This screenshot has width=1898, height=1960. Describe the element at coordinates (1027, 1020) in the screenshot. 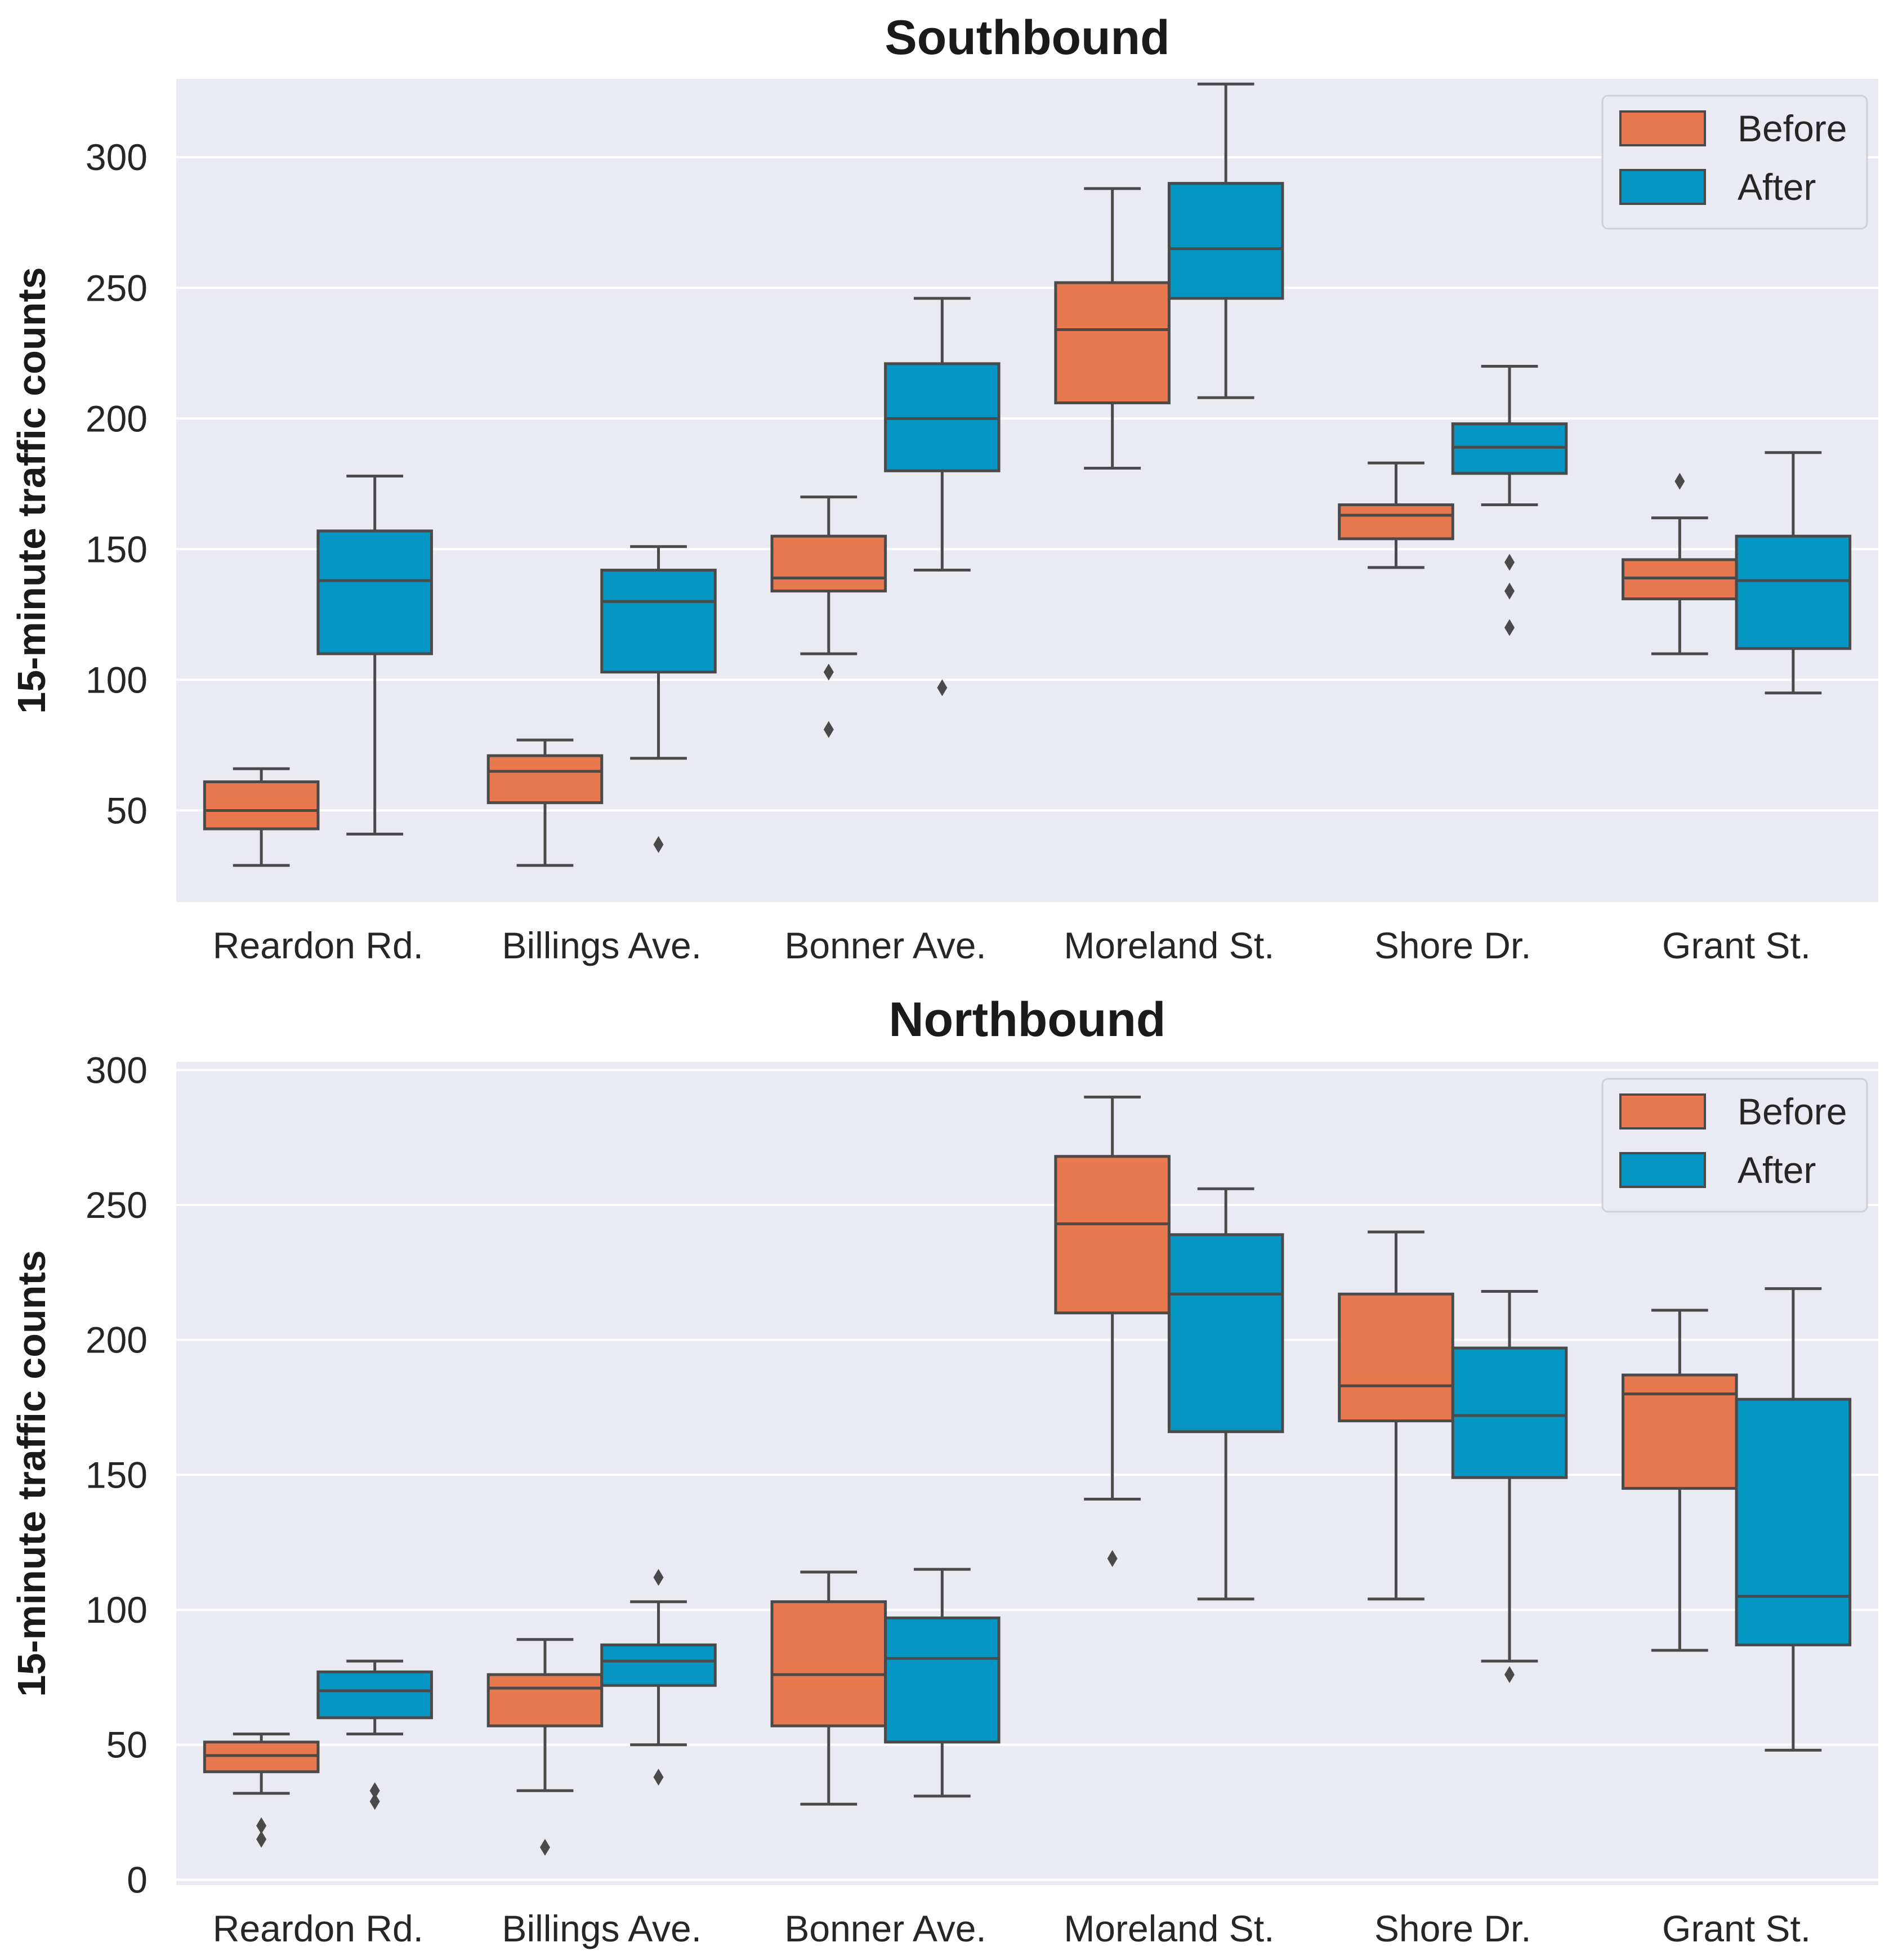

I see `chart-title: Northbound` at that location.